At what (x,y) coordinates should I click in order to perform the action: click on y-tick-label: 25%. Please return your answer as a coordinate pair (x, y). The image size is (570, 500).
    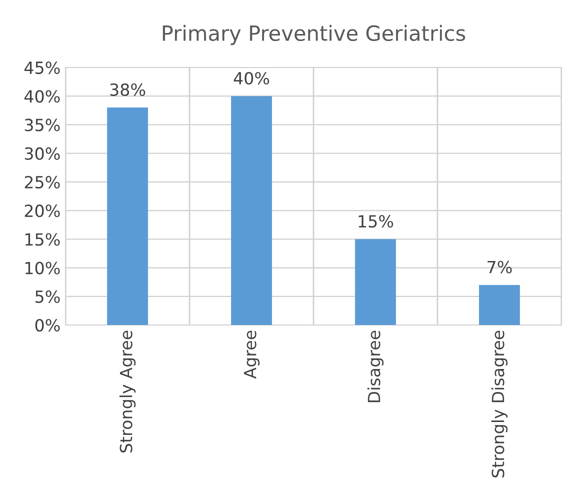
    Looking at the image, I should click on (42, 182).